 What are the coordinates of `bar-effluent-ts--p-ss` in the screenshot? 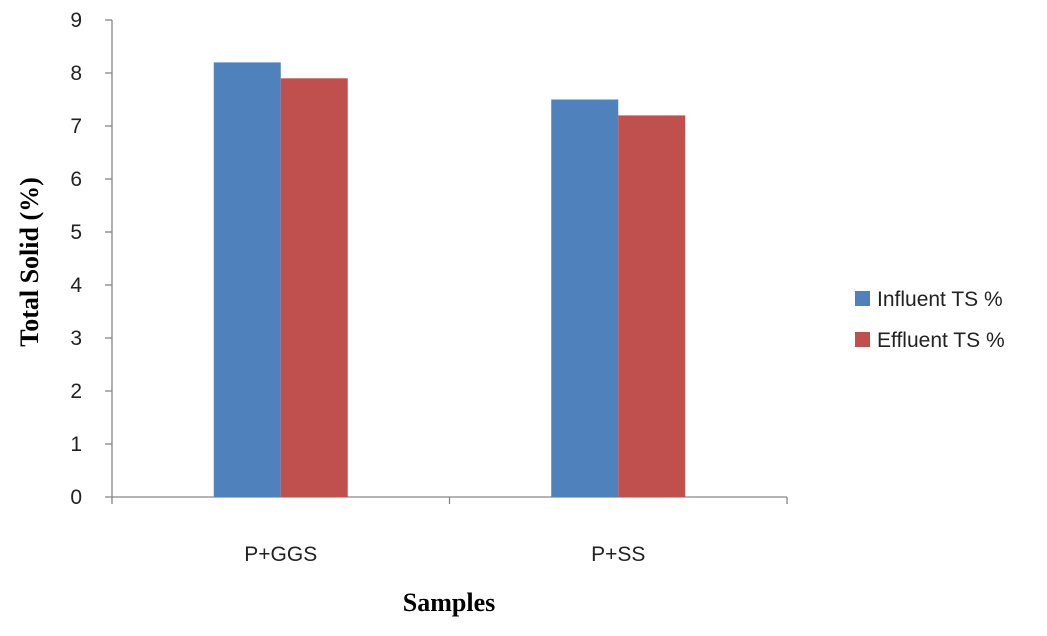 It's located at (652, 306).